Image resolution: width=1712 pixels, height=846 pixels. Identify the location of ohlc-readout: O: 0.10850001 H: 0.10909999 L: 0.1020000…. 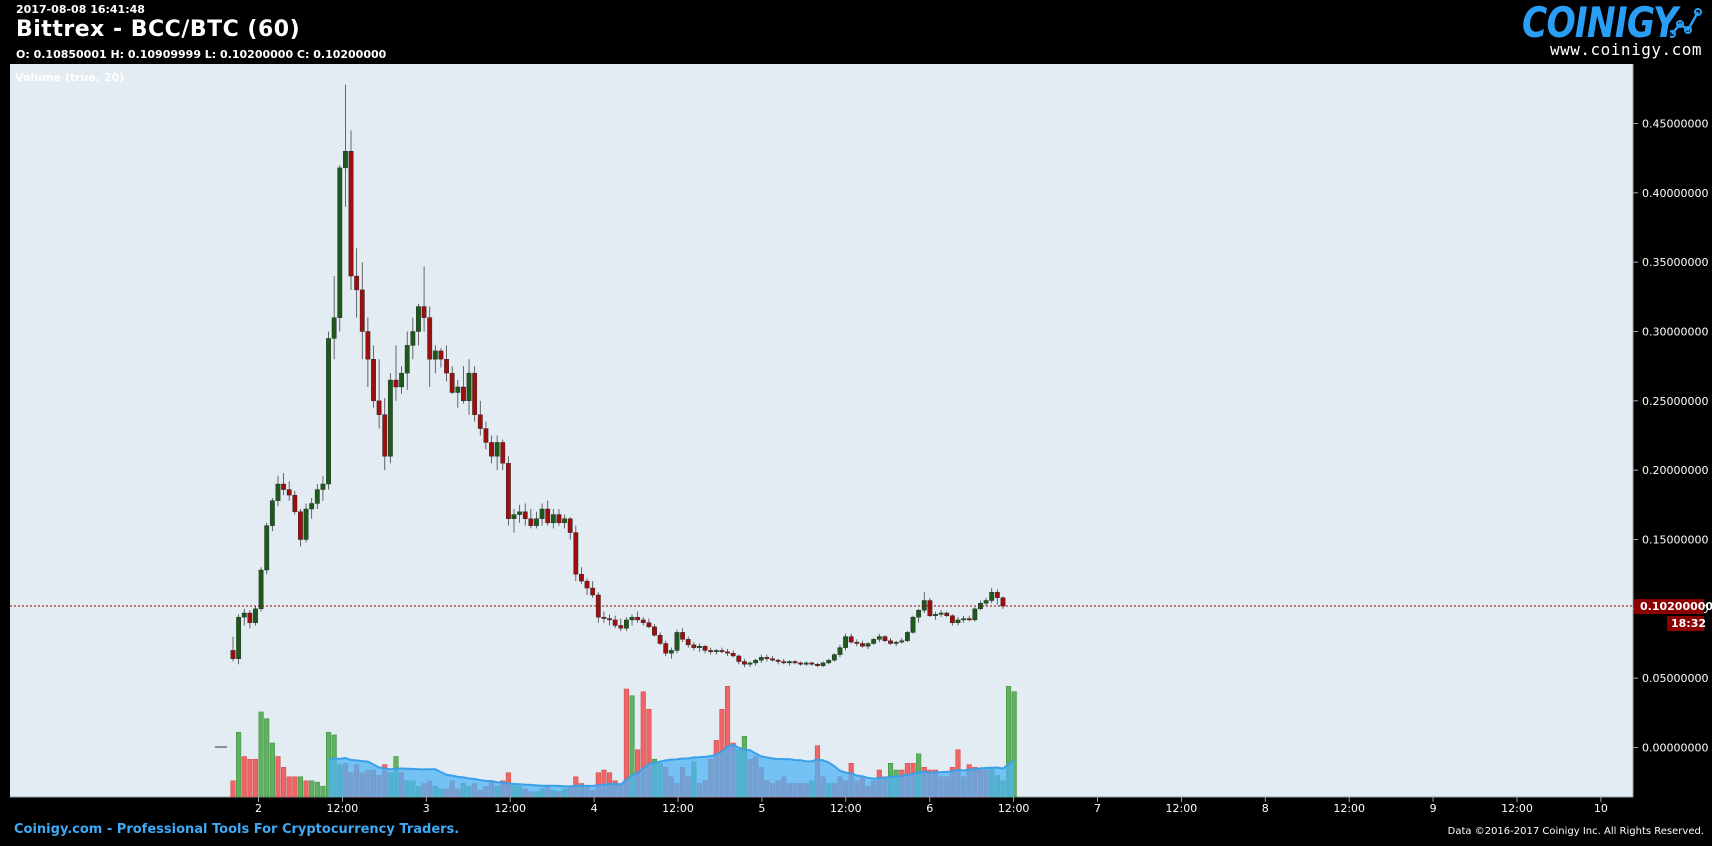
(201, 54).